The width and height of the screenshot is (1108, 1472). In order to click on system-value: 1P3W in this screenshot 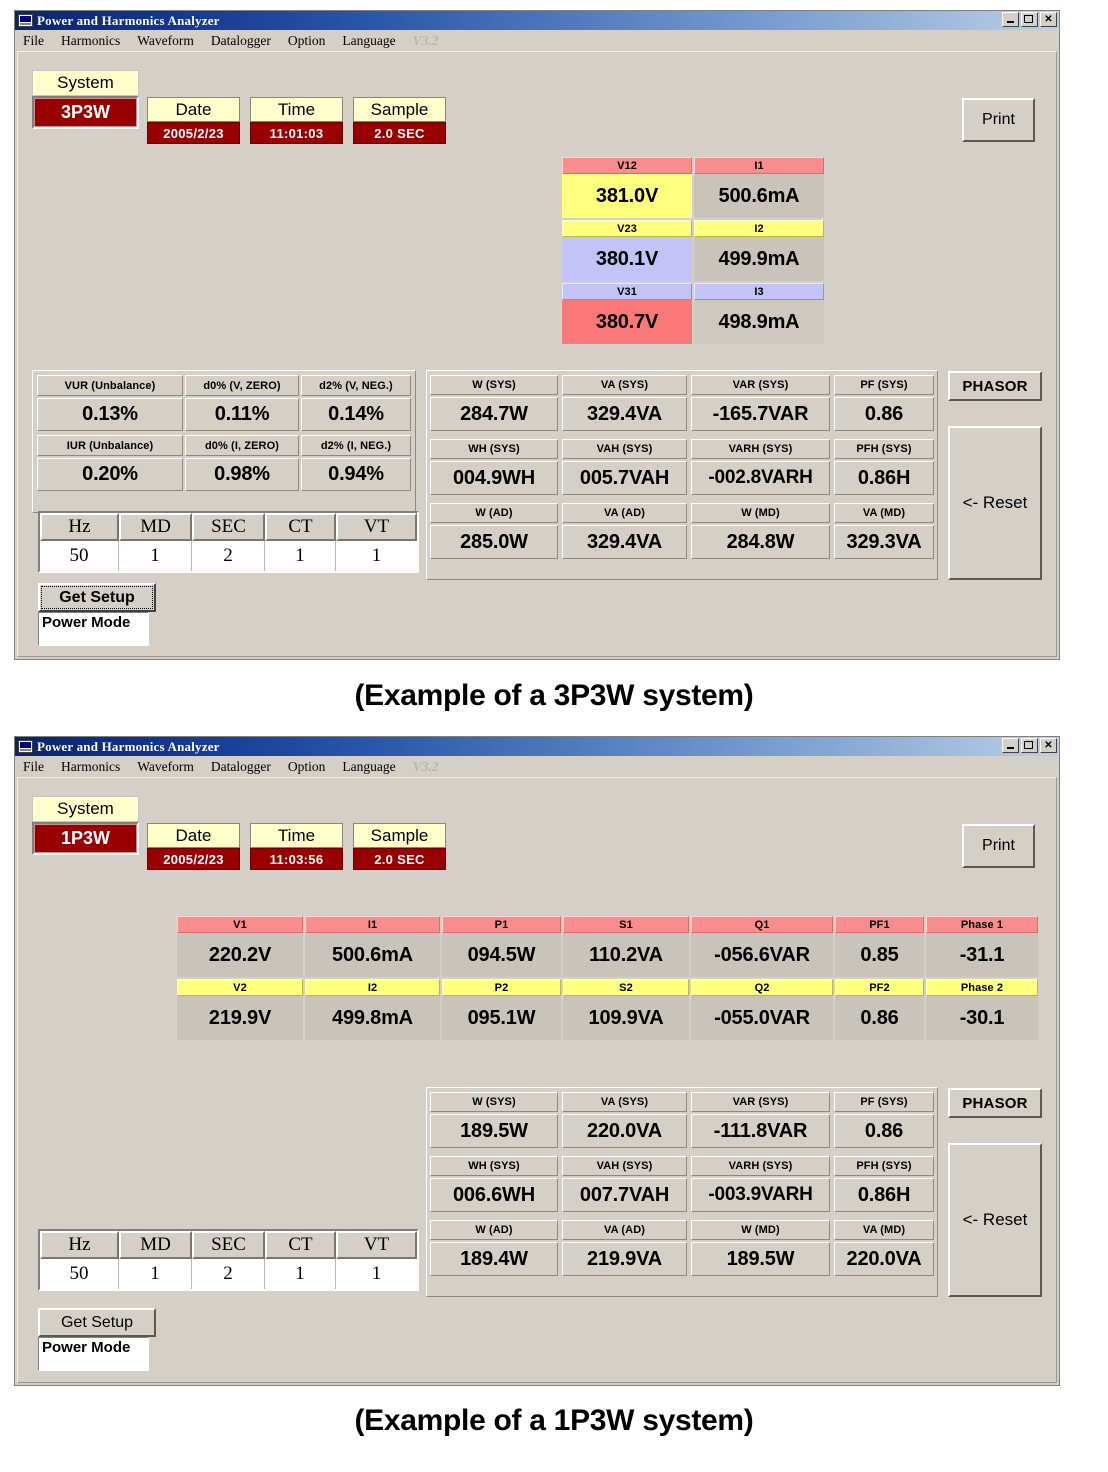, I will do `click(85, 838)`.